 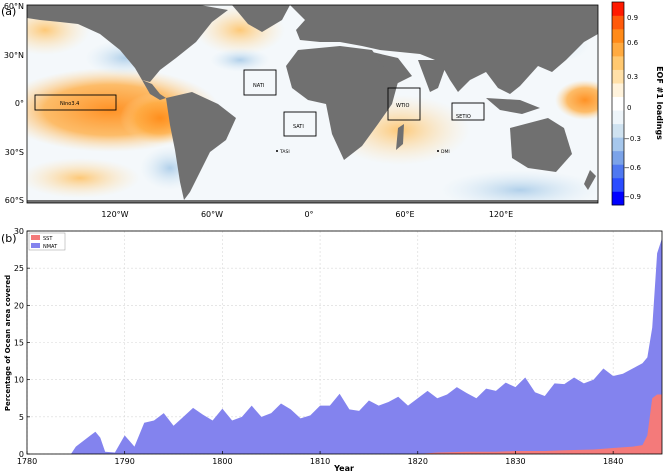 What do you see at coordinates (468, 111) in the screenshot?
I see `setio-box` at bounding box center [468, 111].